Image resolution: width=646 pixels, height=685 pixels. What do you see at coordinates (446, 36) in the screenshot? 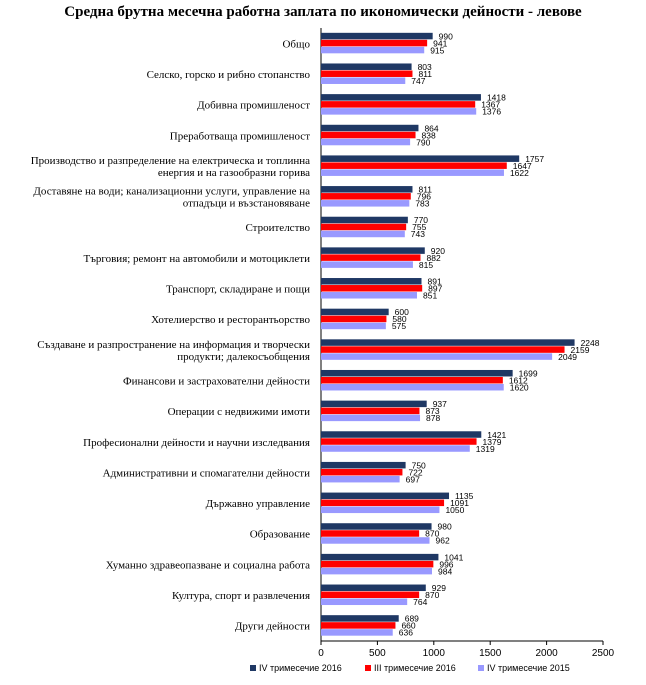
I see `data-label: 990` at bounding box center [446, 36].